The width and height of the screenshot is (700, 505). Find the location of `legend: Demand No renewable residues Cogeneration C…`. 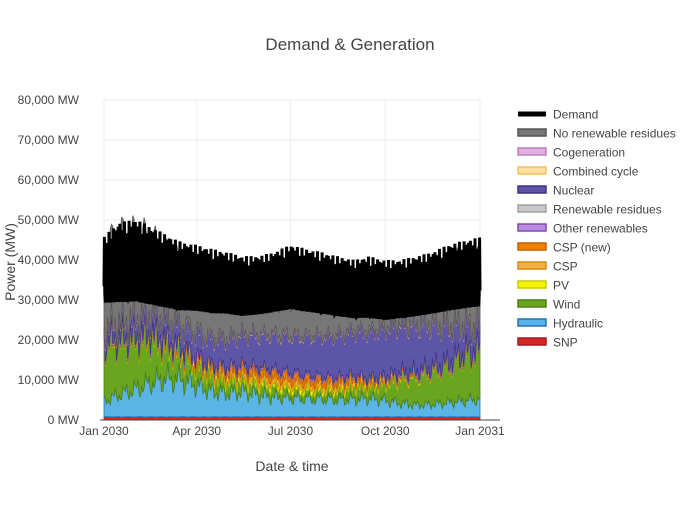

legend: Demand No renewable residues Cogeneration C… is located at coordinates (596, 229).